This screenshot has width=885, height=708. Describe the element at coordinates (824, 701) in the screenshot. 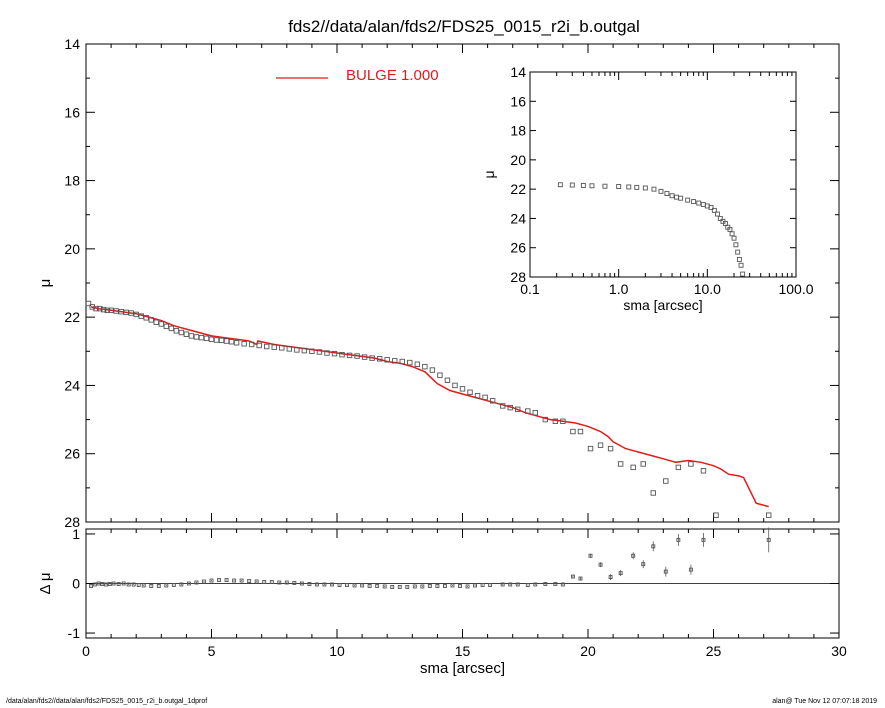

I see `footer-right-timestamp: alan@ Tue Nov 12 07:07:18 2019` at that location.